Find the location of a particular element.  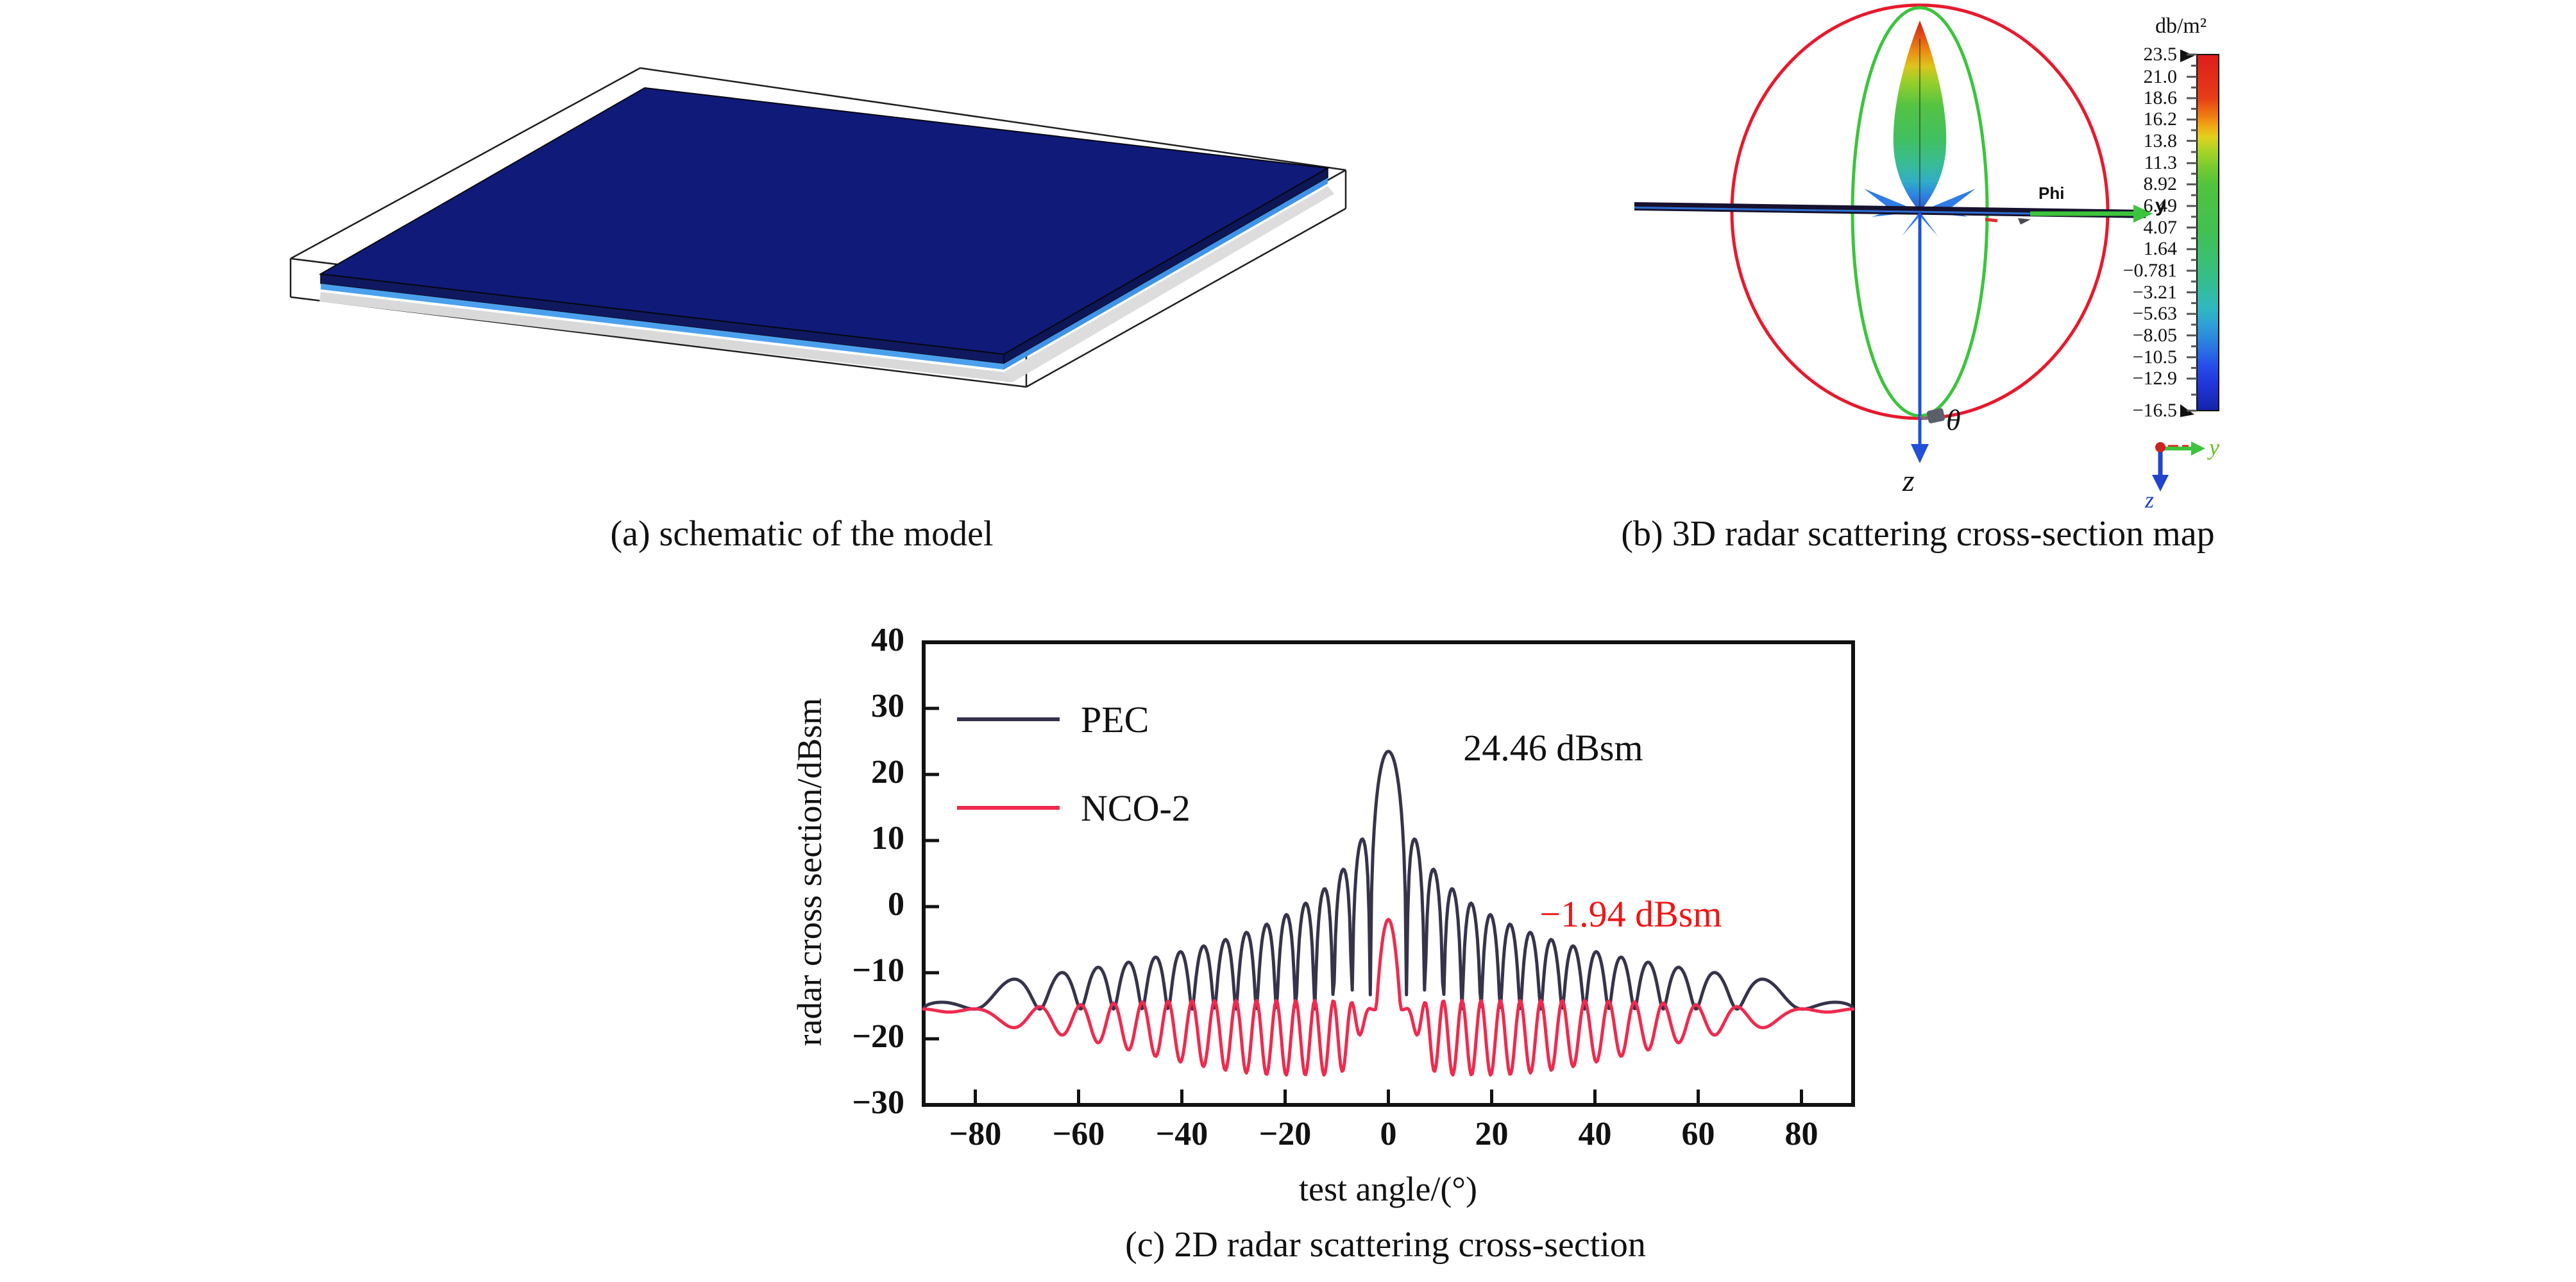

legend-pec-line is located at coordinates (1008, 719).